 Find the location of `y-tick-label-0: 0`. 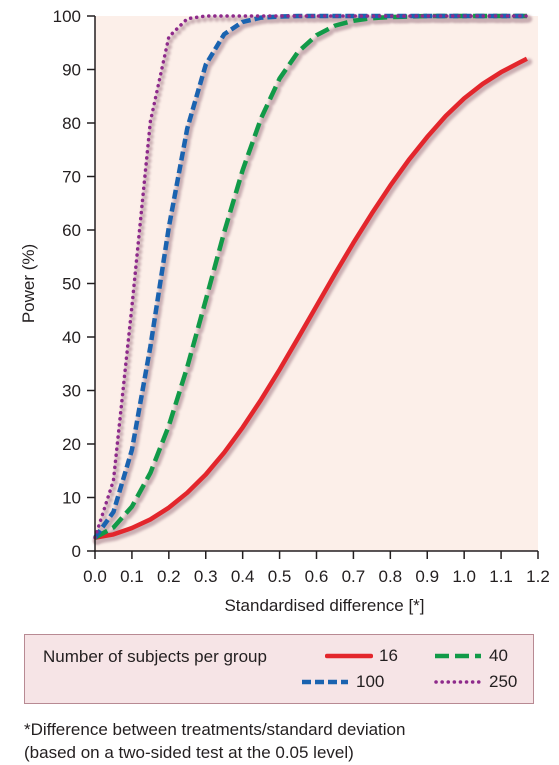

y-tick-label-0: 0 is located at coordinates (76, 551).